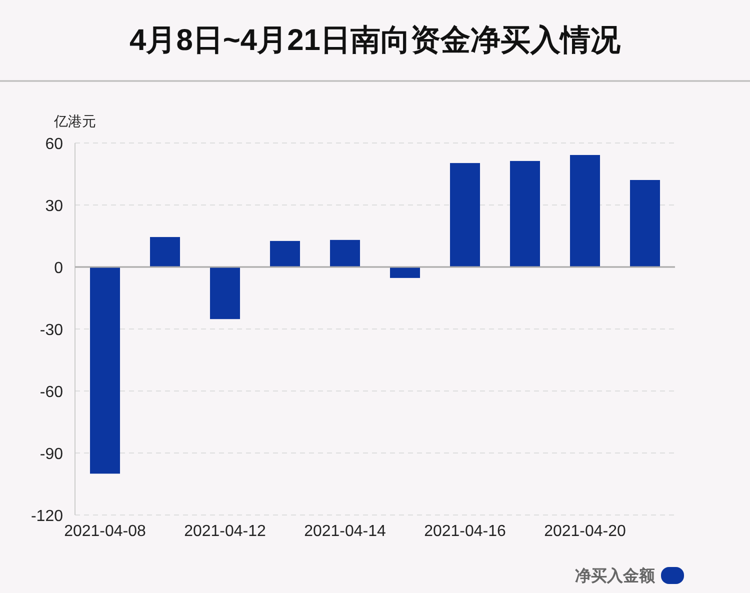 The height and width of the screenshot is (593, 750). I want to click on x-tick-label: 2021-04-16, so click(465, 531).